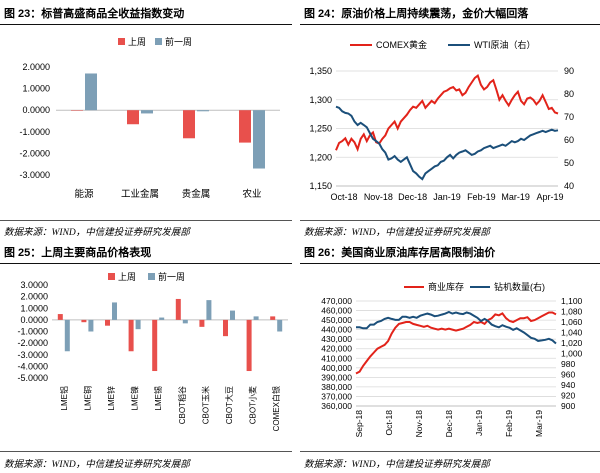 The width and height of the screenshot is (600, 473). What do you see at coordinates (359, 424) in the screenshot?
I see `p26-xtick-label: Sep-18` at bounding box center [359, 424].